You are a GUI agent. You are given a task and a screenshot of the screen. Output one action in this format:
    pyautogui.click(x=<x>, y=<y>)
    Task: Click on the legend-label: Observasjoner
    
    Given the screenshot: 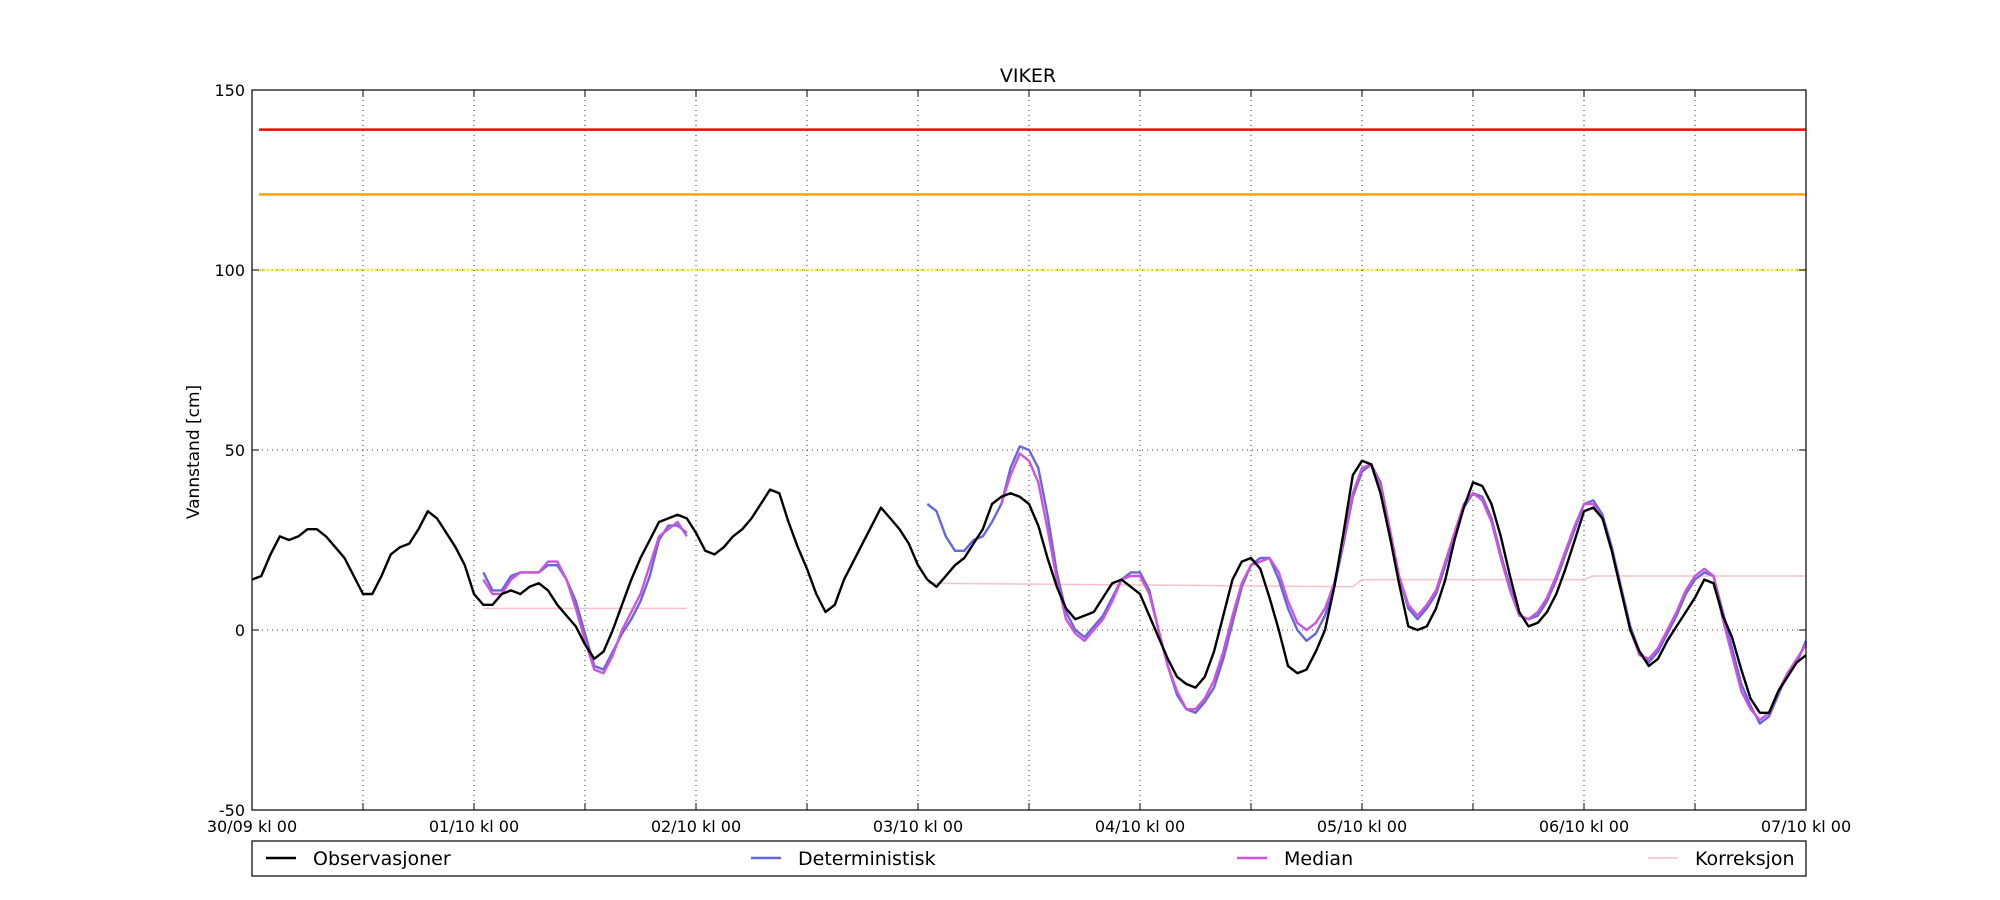 What is the action you would take?
    pyautogui.click(x=382, y=859)
    